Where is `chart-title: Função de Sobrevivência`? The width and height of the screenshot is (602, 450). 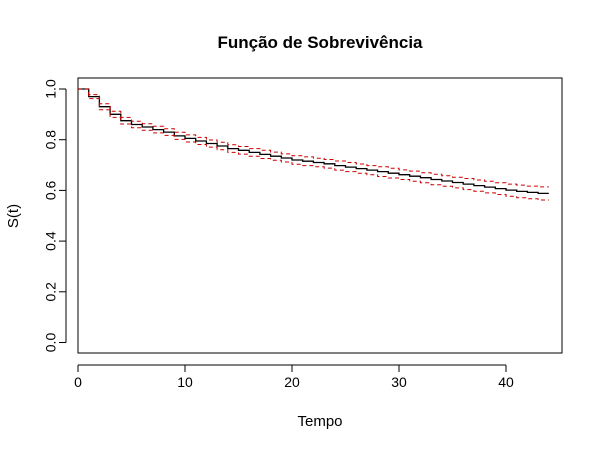 chart-title: Função de Sobrevivência is located at coordinates (320, 42).